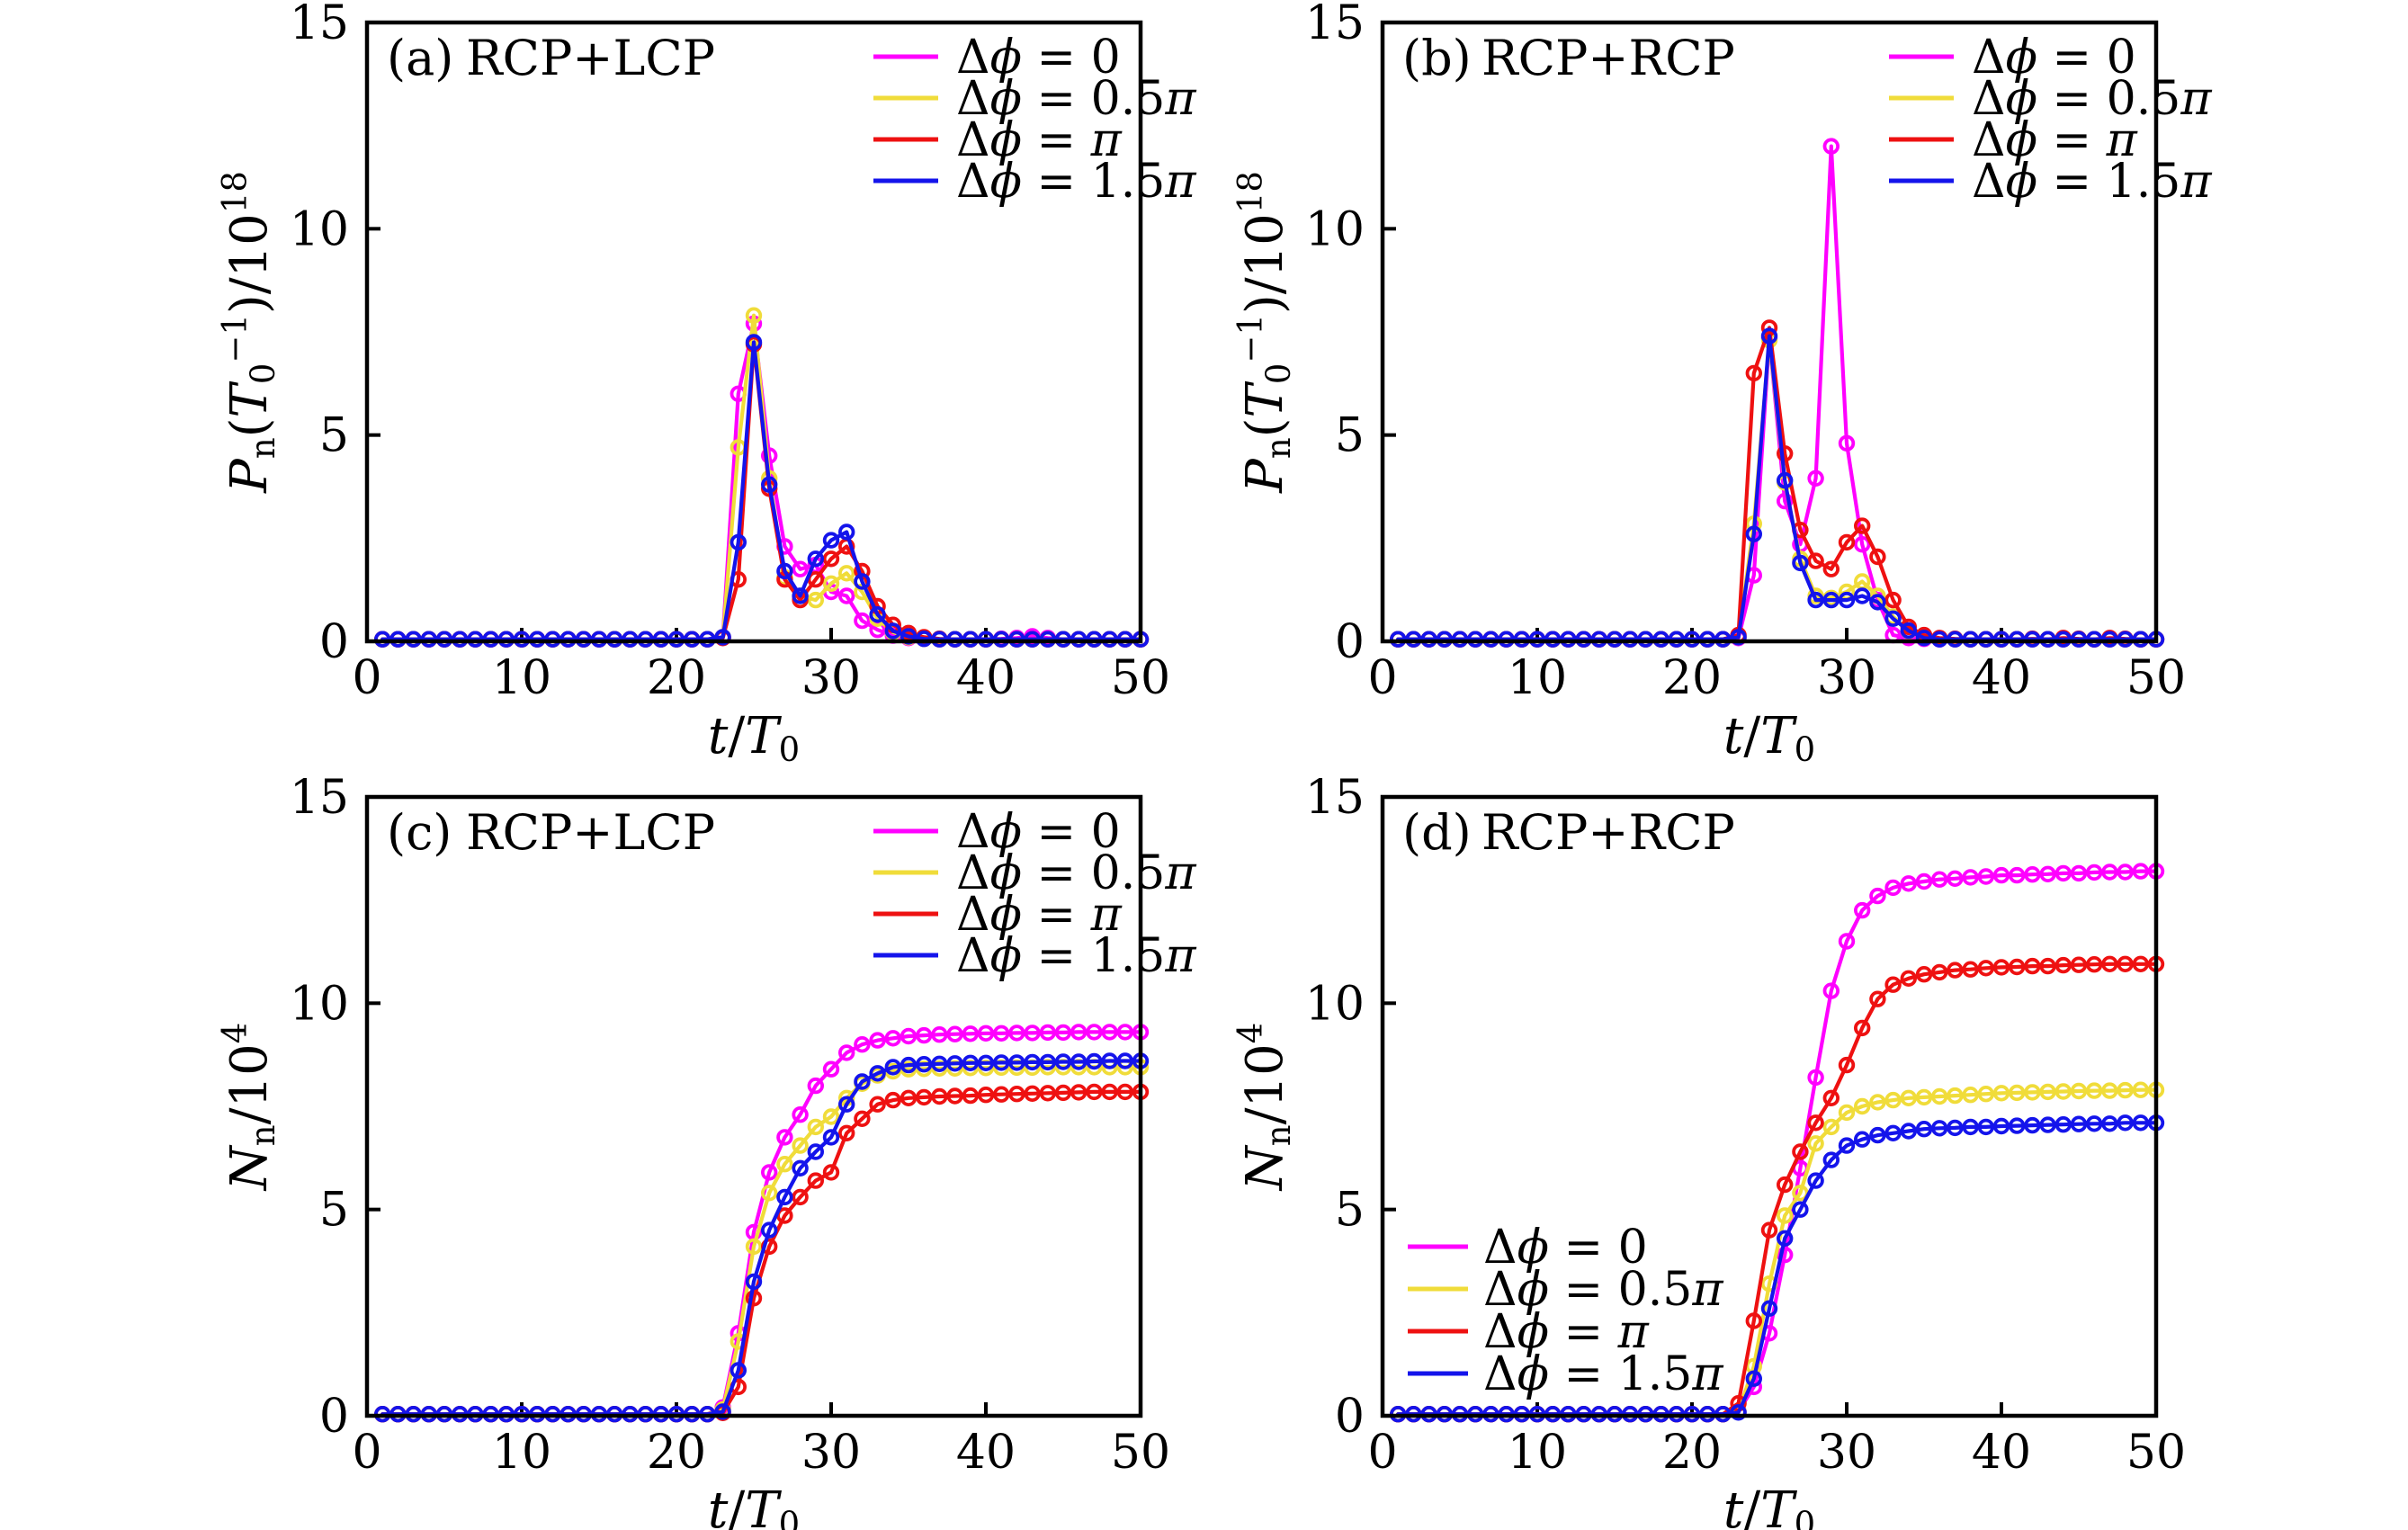 The width and height of the screenshot is (2408, 1530). I want to click on panel-b-series-dphi-1.5pi, so click(1777, 487).